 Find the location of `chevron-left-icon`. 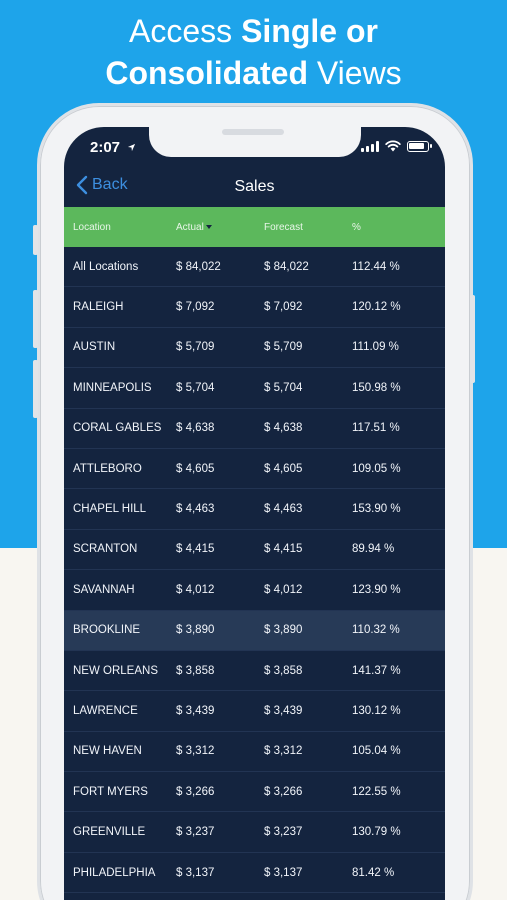

chevron-left-icon is located at coordinates (82, 185).